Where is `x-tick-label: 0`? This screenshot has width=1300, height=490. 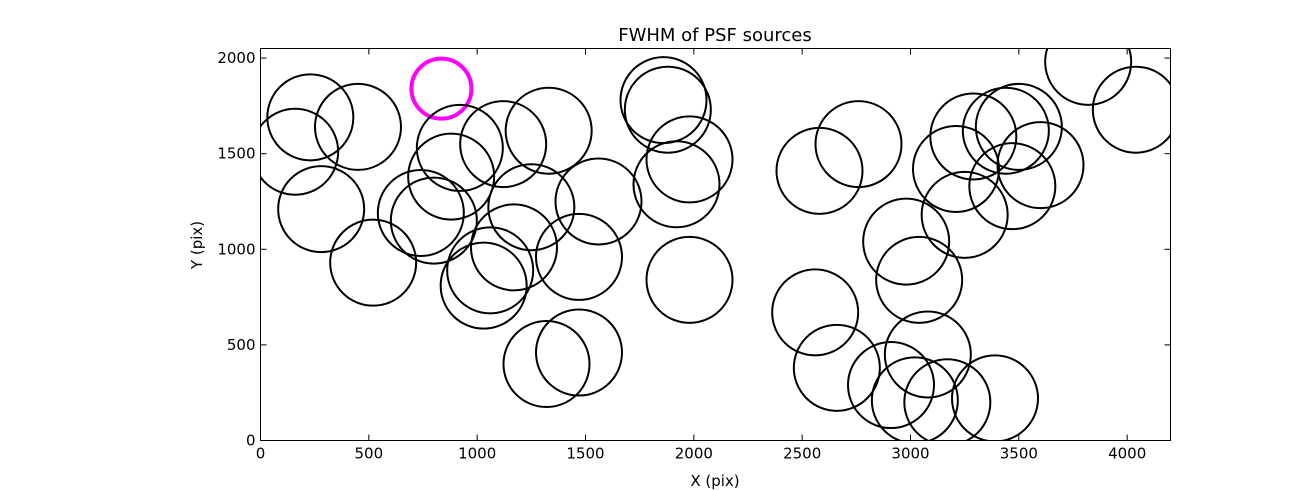 x-tick-label: 0 is located at coordinates (261, 454).